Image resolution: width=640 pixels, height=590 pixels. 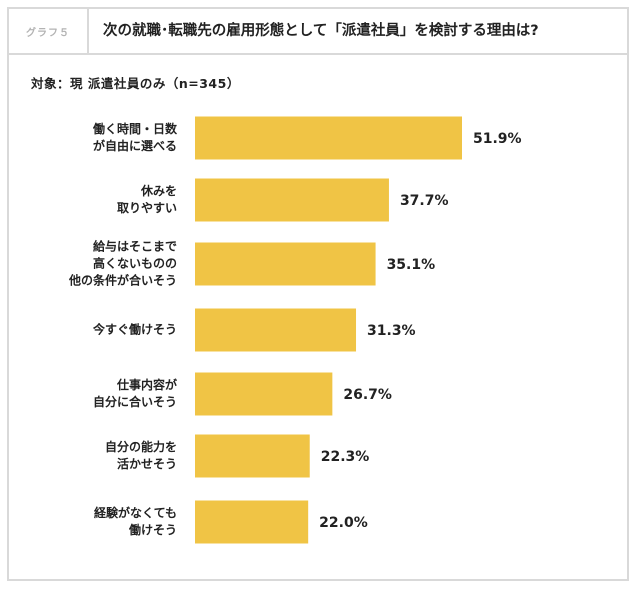 I want to click on data-label: 31.3%, so click(x=391, y=331).